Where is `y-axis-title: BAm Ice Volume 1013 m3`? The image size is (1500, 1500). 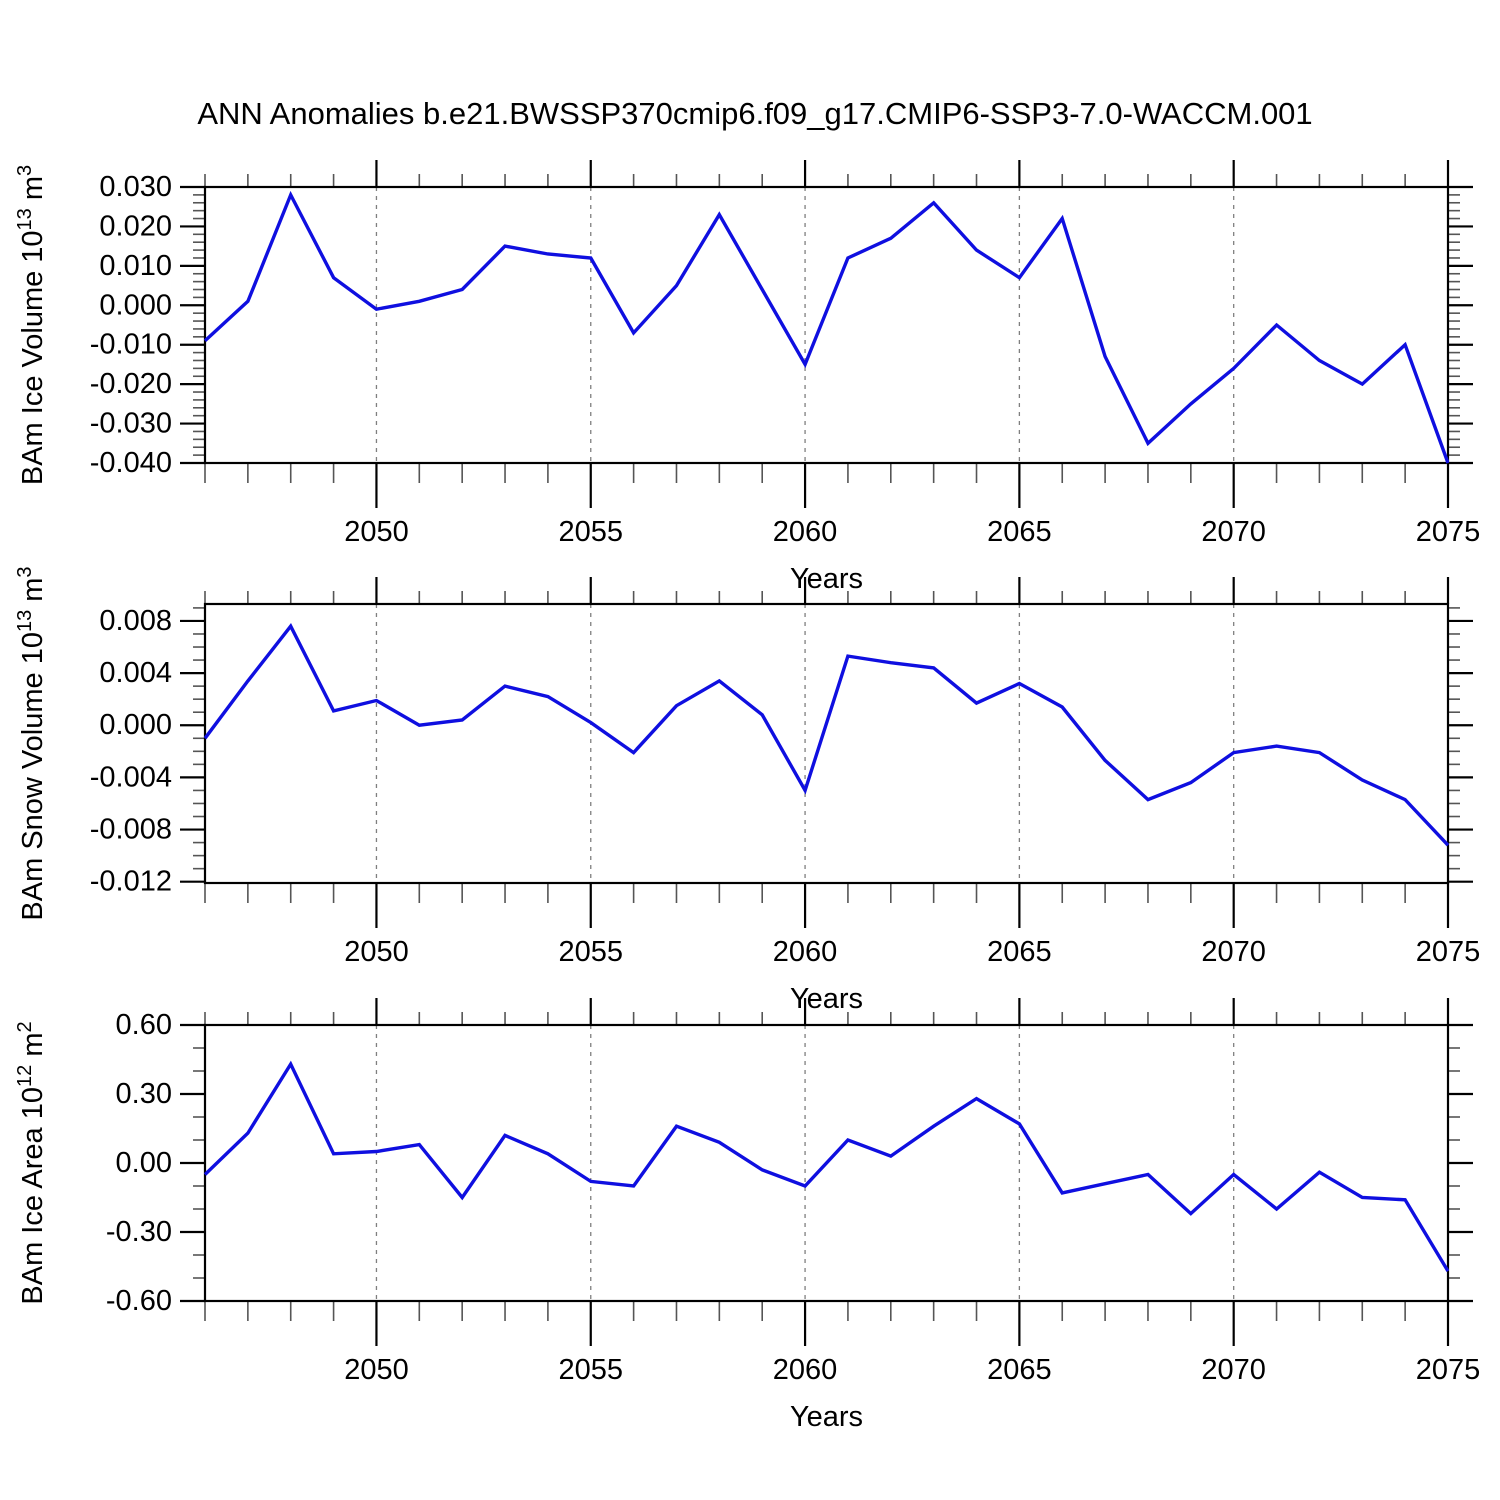
y-axis-title: BAm Ice Volume 1013 m3 is located at coordinates (31, 325).